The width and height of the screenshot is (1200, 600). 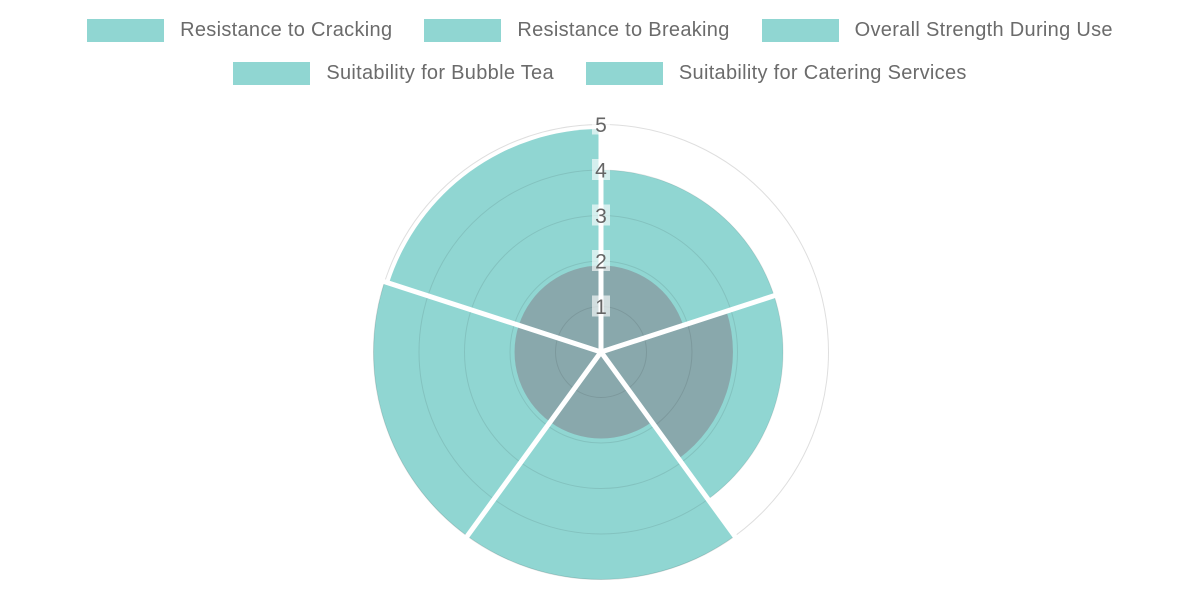 I want to click on radial-axis-tick-5: 5, so click(x=601, y=125).